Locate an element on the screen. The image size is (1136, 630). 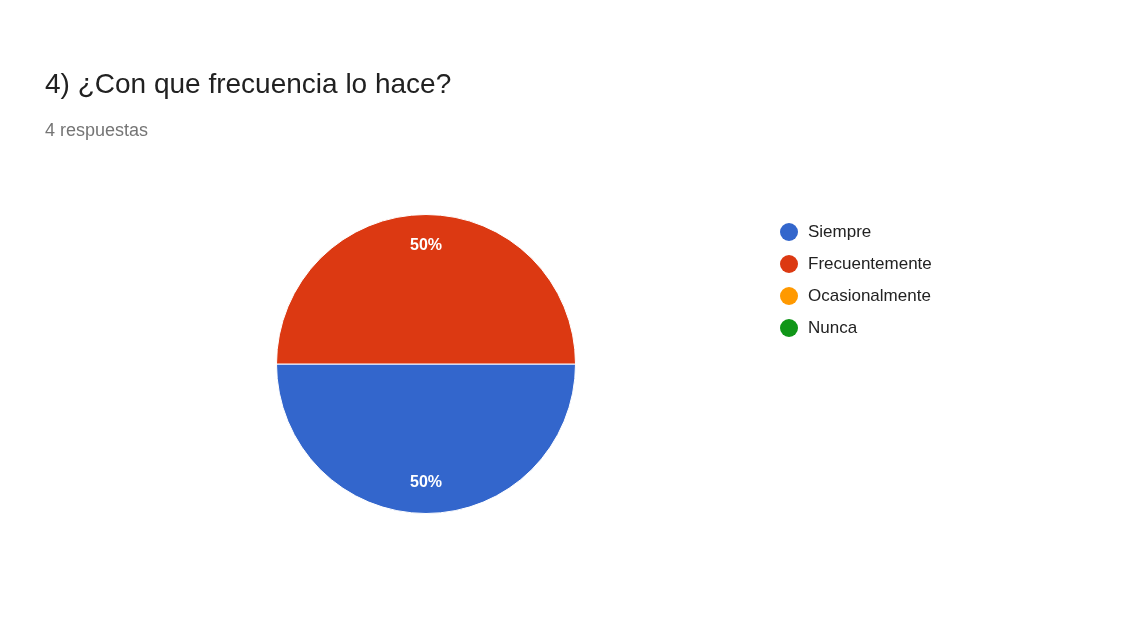
text: 4 respuestas is located at coordinates (97, 130).